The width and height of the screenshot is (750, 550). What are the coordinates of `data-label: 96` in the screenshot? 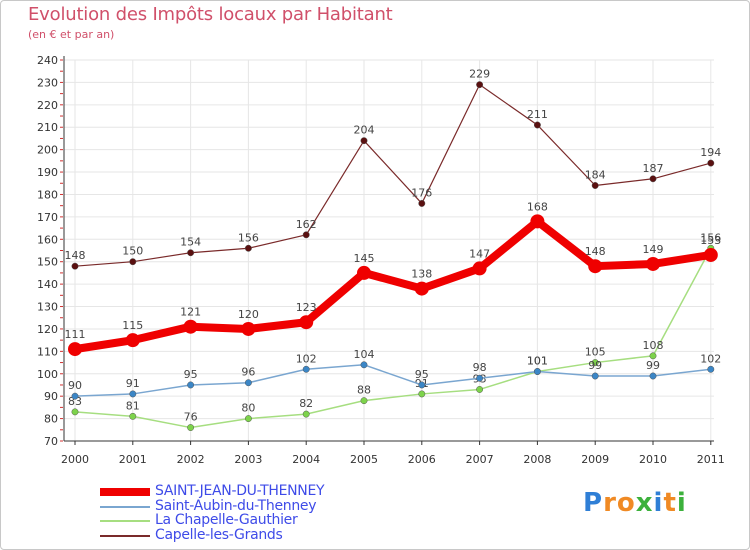 It's located at (248, 372).